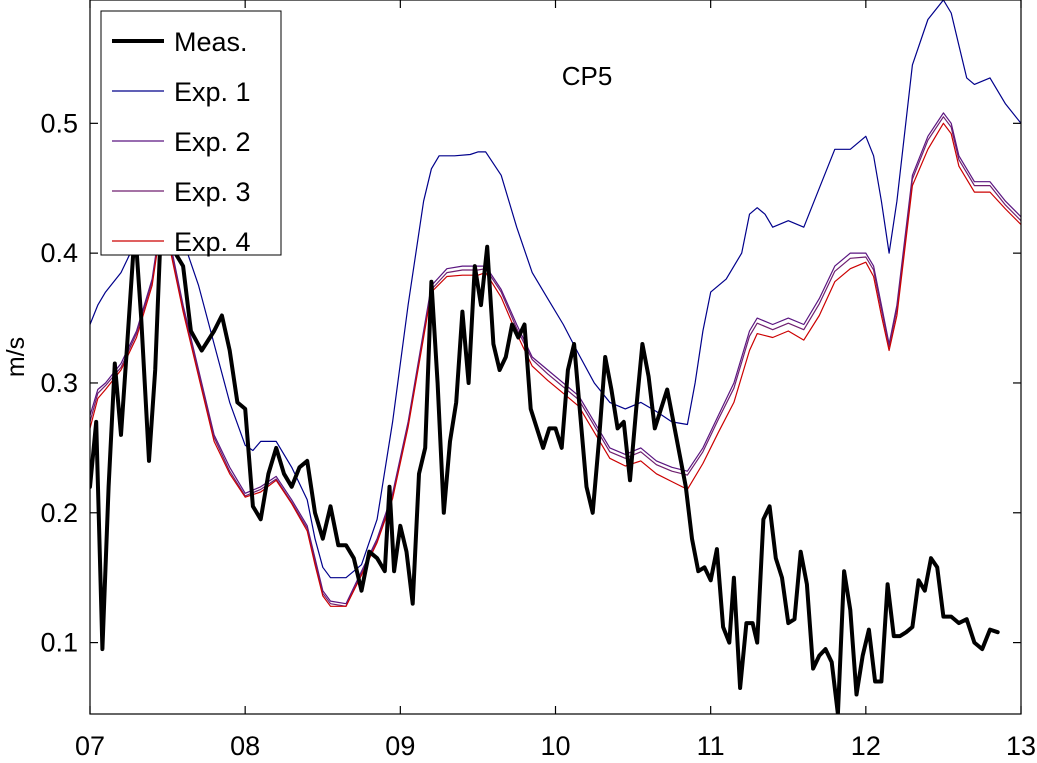 This screenshot has width=1037, height=763. I want to click on x-tick-label: 11, so click(711, 744).